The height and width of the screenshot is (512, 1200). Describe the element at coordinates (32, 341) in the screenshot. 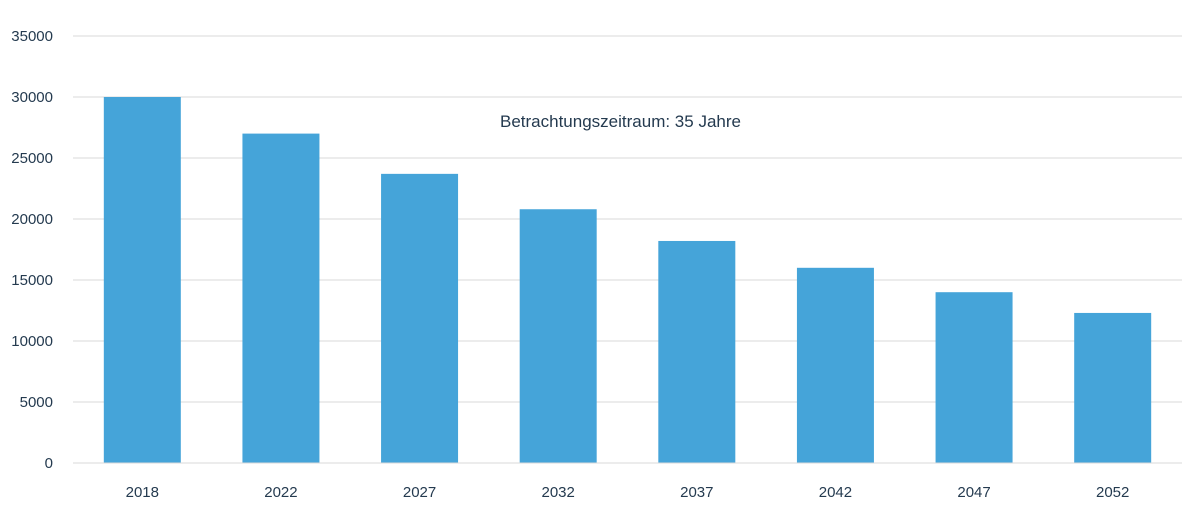

I see `y-tick-label: 10000` at that location.